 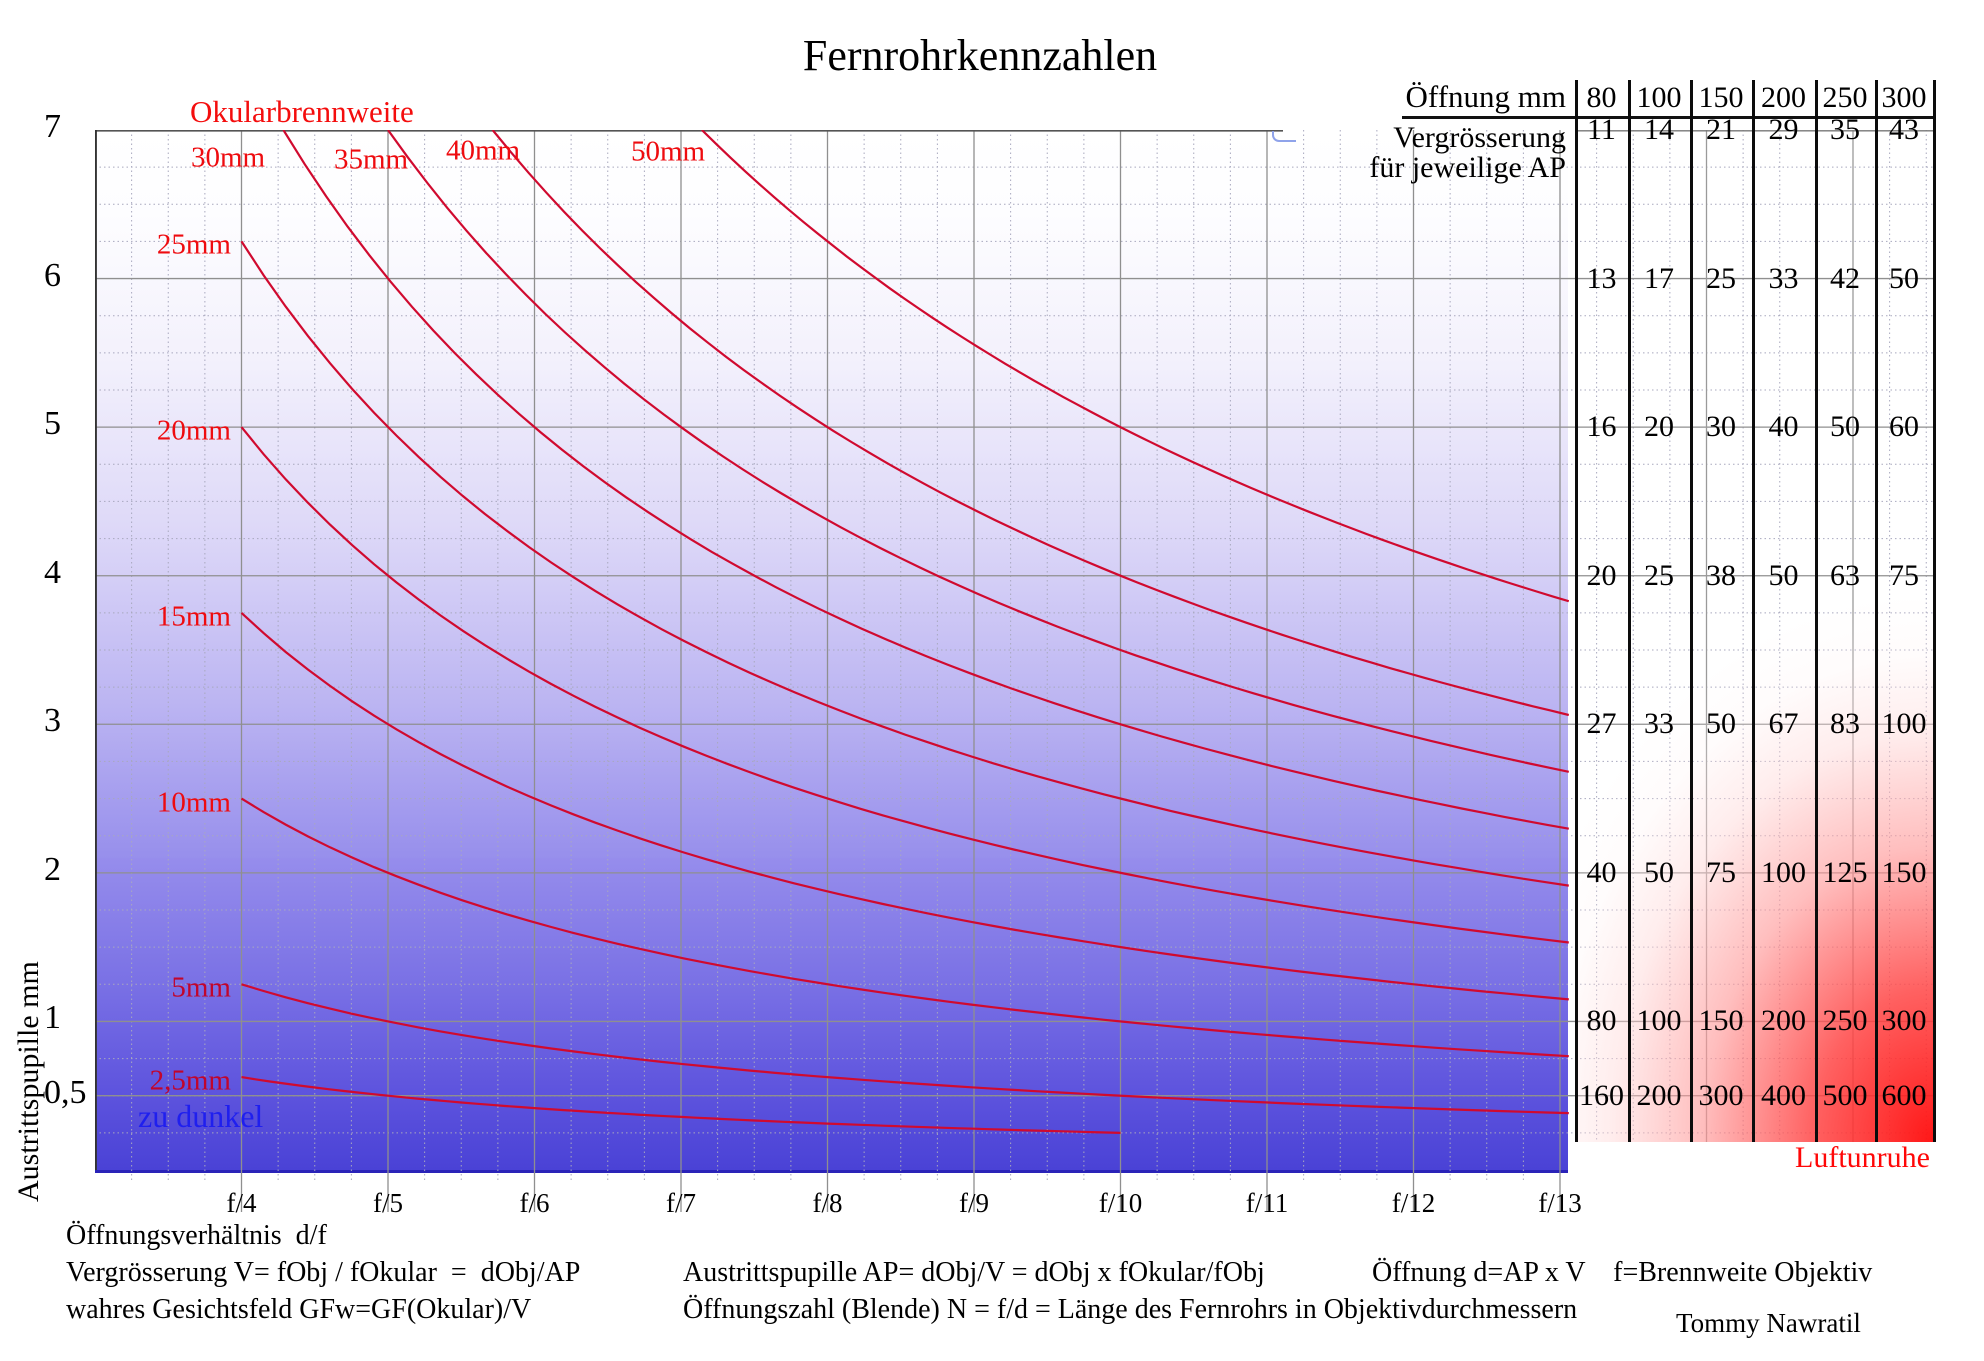 What do you see at coordinates (52, 1018) in the screenshot?
I see `y-tick-label: 1` at bounding box center [52, 1018].